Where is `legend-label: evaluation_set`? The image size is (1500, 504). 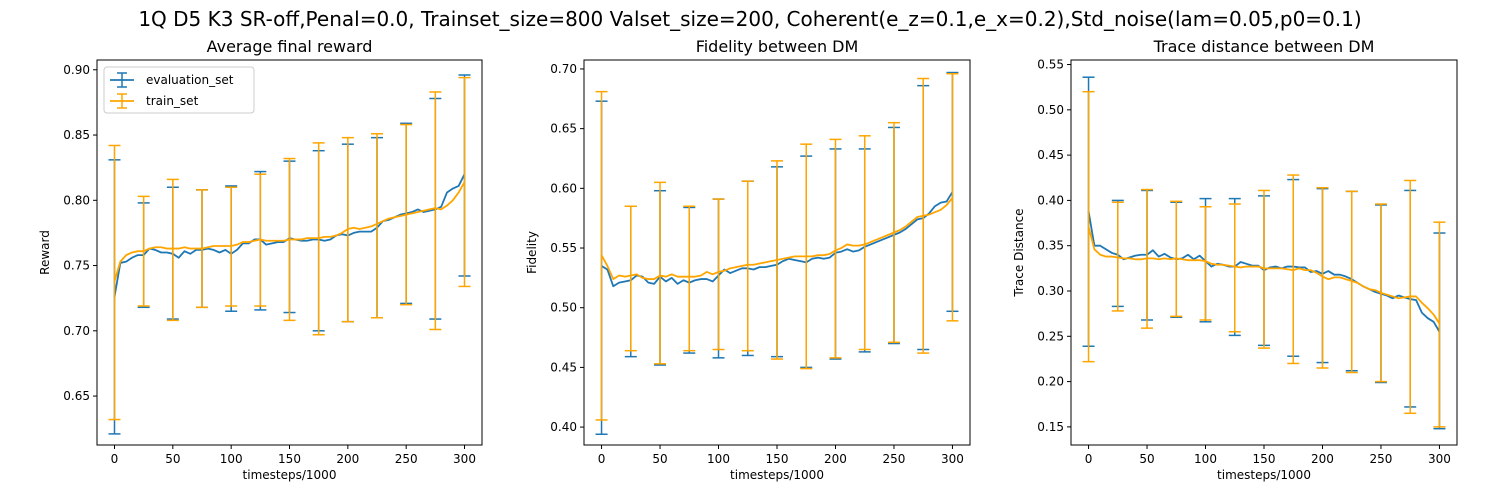
legend-label: evaluation_set is located at coordinates (190, 80).